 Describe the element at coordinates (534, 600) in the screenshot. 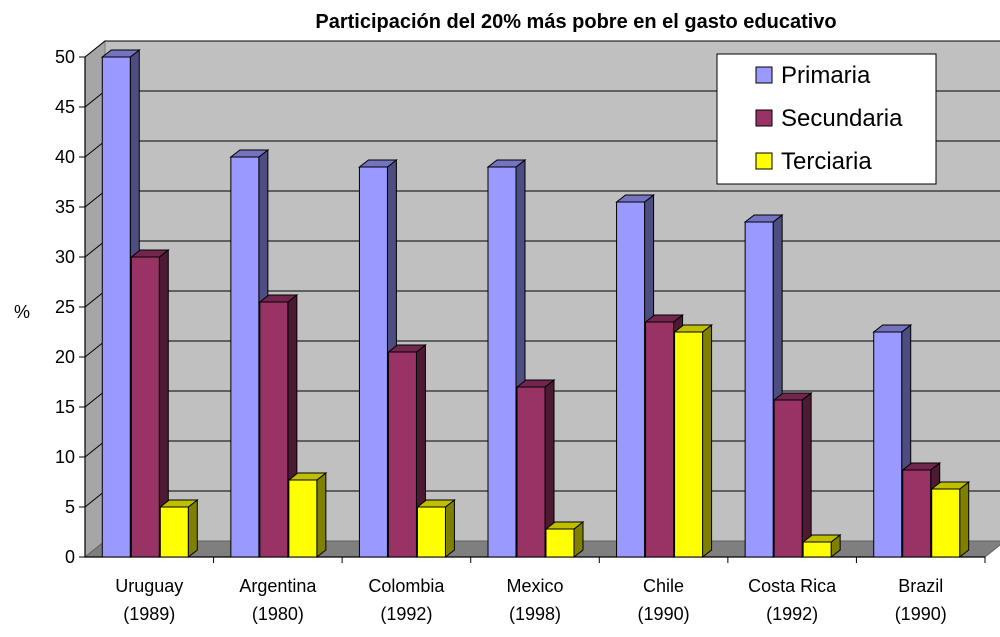

I see `x-tick-label: Mexico (1998)` at that location.